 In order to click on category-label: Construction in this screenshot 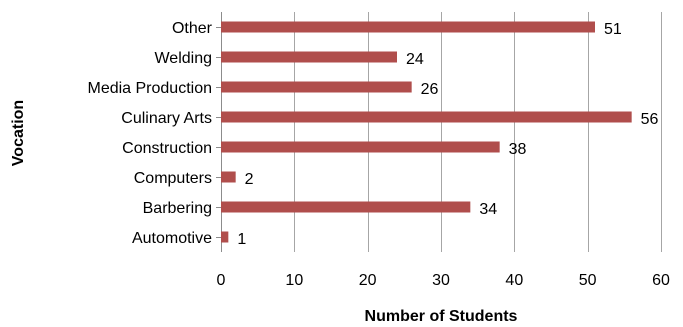, I will do `click(167, 148)`.